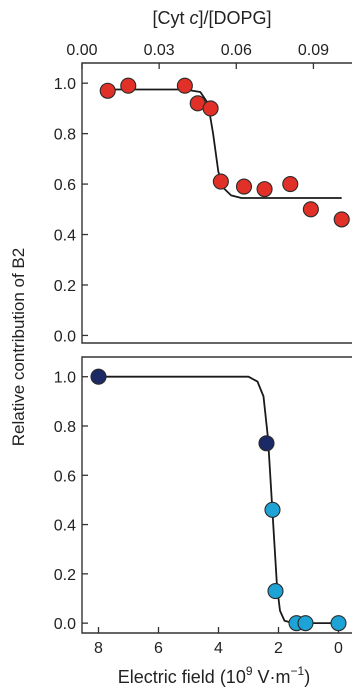 The image size is (352, 694). Describe the element at coordinates (338, 648) in the screenshot. I see `x-tick-label: 0` at that location.